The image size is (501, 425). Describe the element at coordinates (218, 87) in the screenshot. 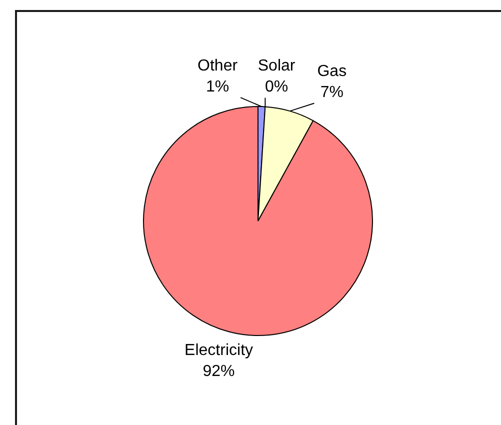

I see `data-label: 1%` at that location.